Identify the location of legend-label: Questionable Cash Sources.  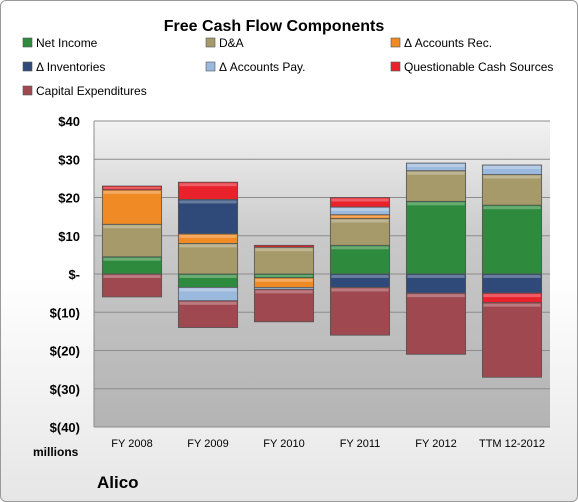
(478, 67).